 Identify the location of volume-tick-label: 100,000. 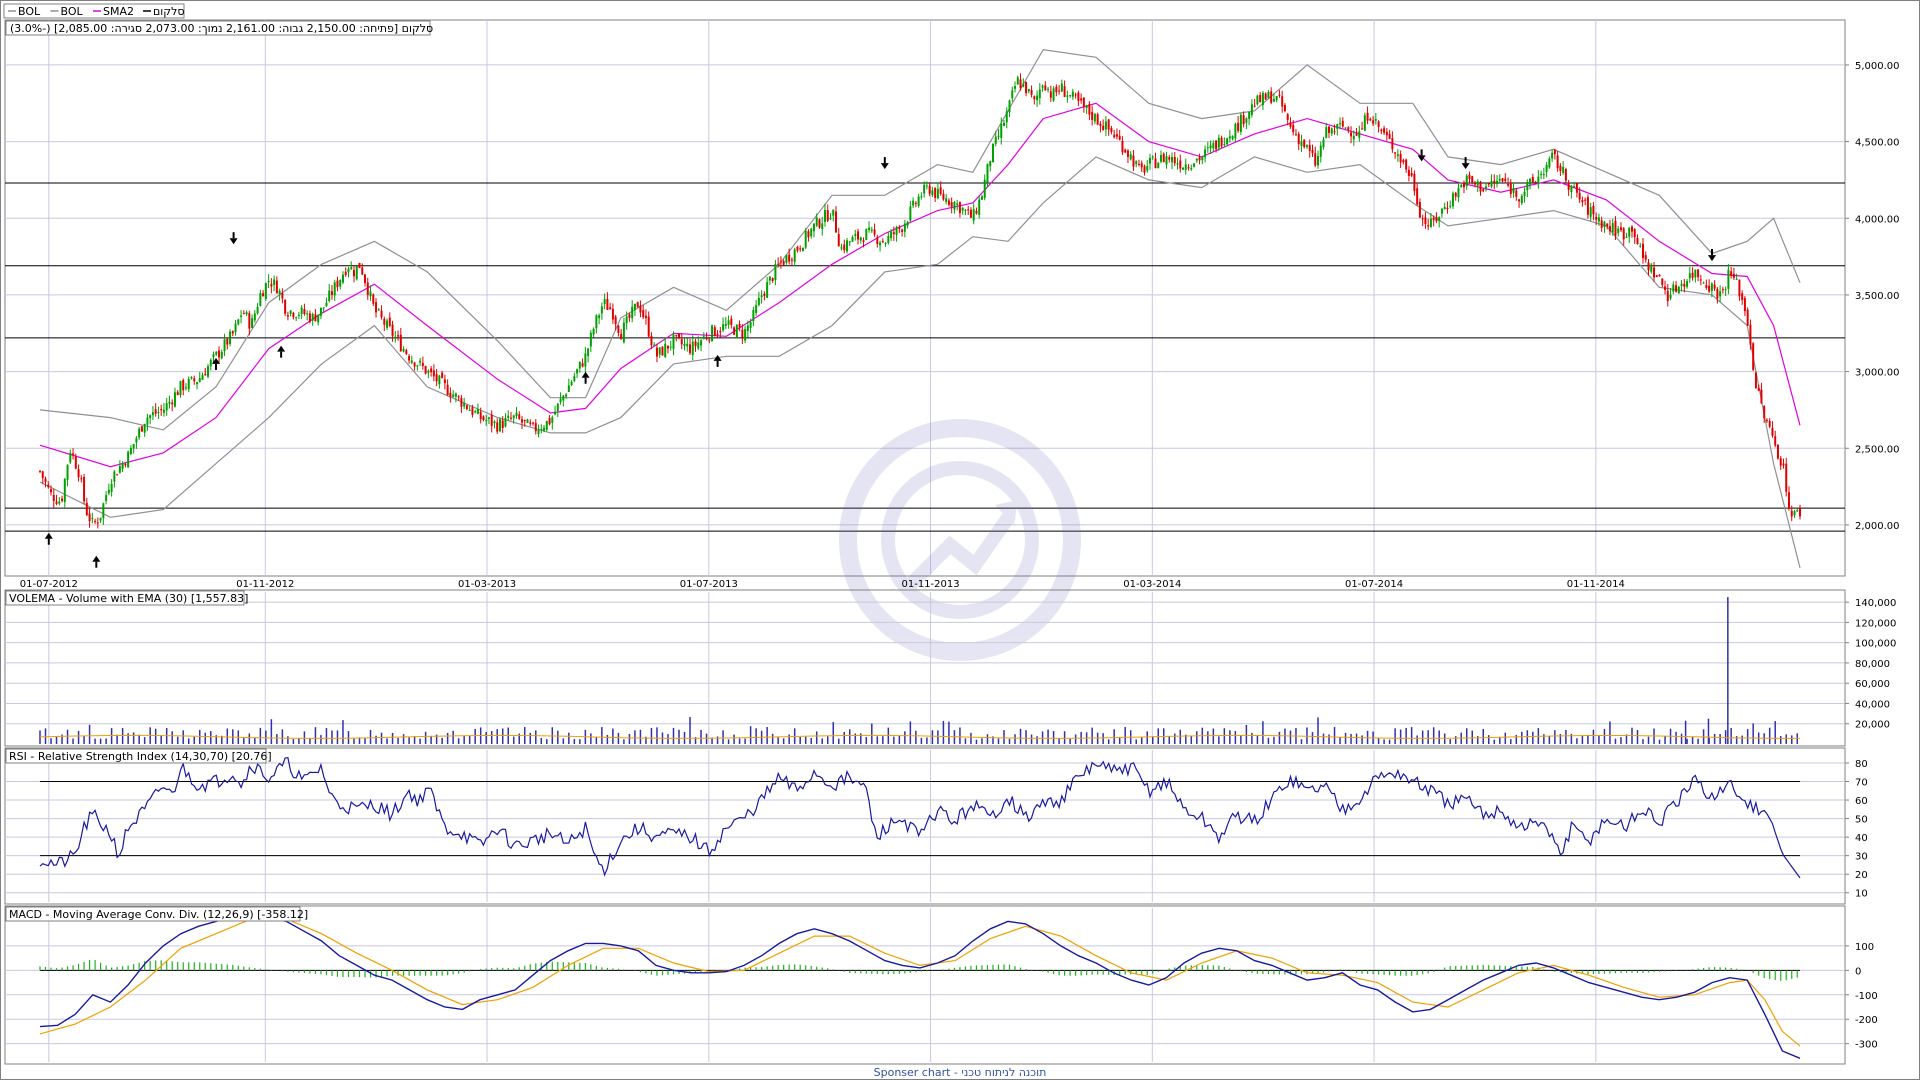
(1875, 644).